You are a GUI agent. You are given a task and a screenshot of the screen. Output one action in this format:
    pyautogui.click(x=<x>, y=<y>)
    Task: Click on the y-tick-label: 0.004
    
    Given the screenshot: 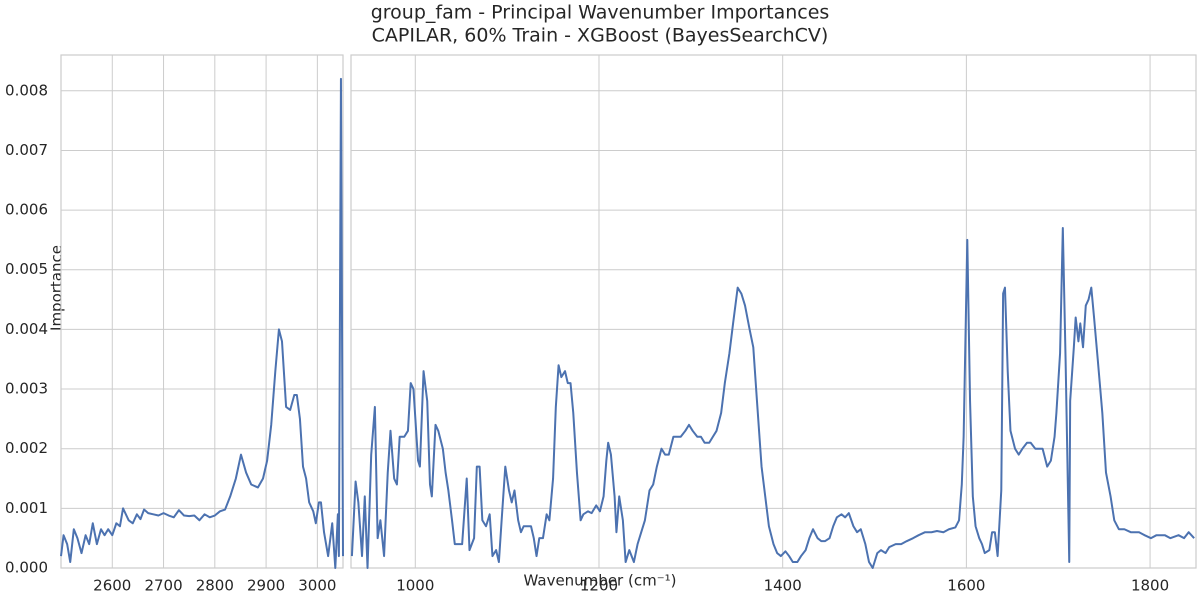 What is the action you would take?
    pyautogui.click(x=26, y=329)
    